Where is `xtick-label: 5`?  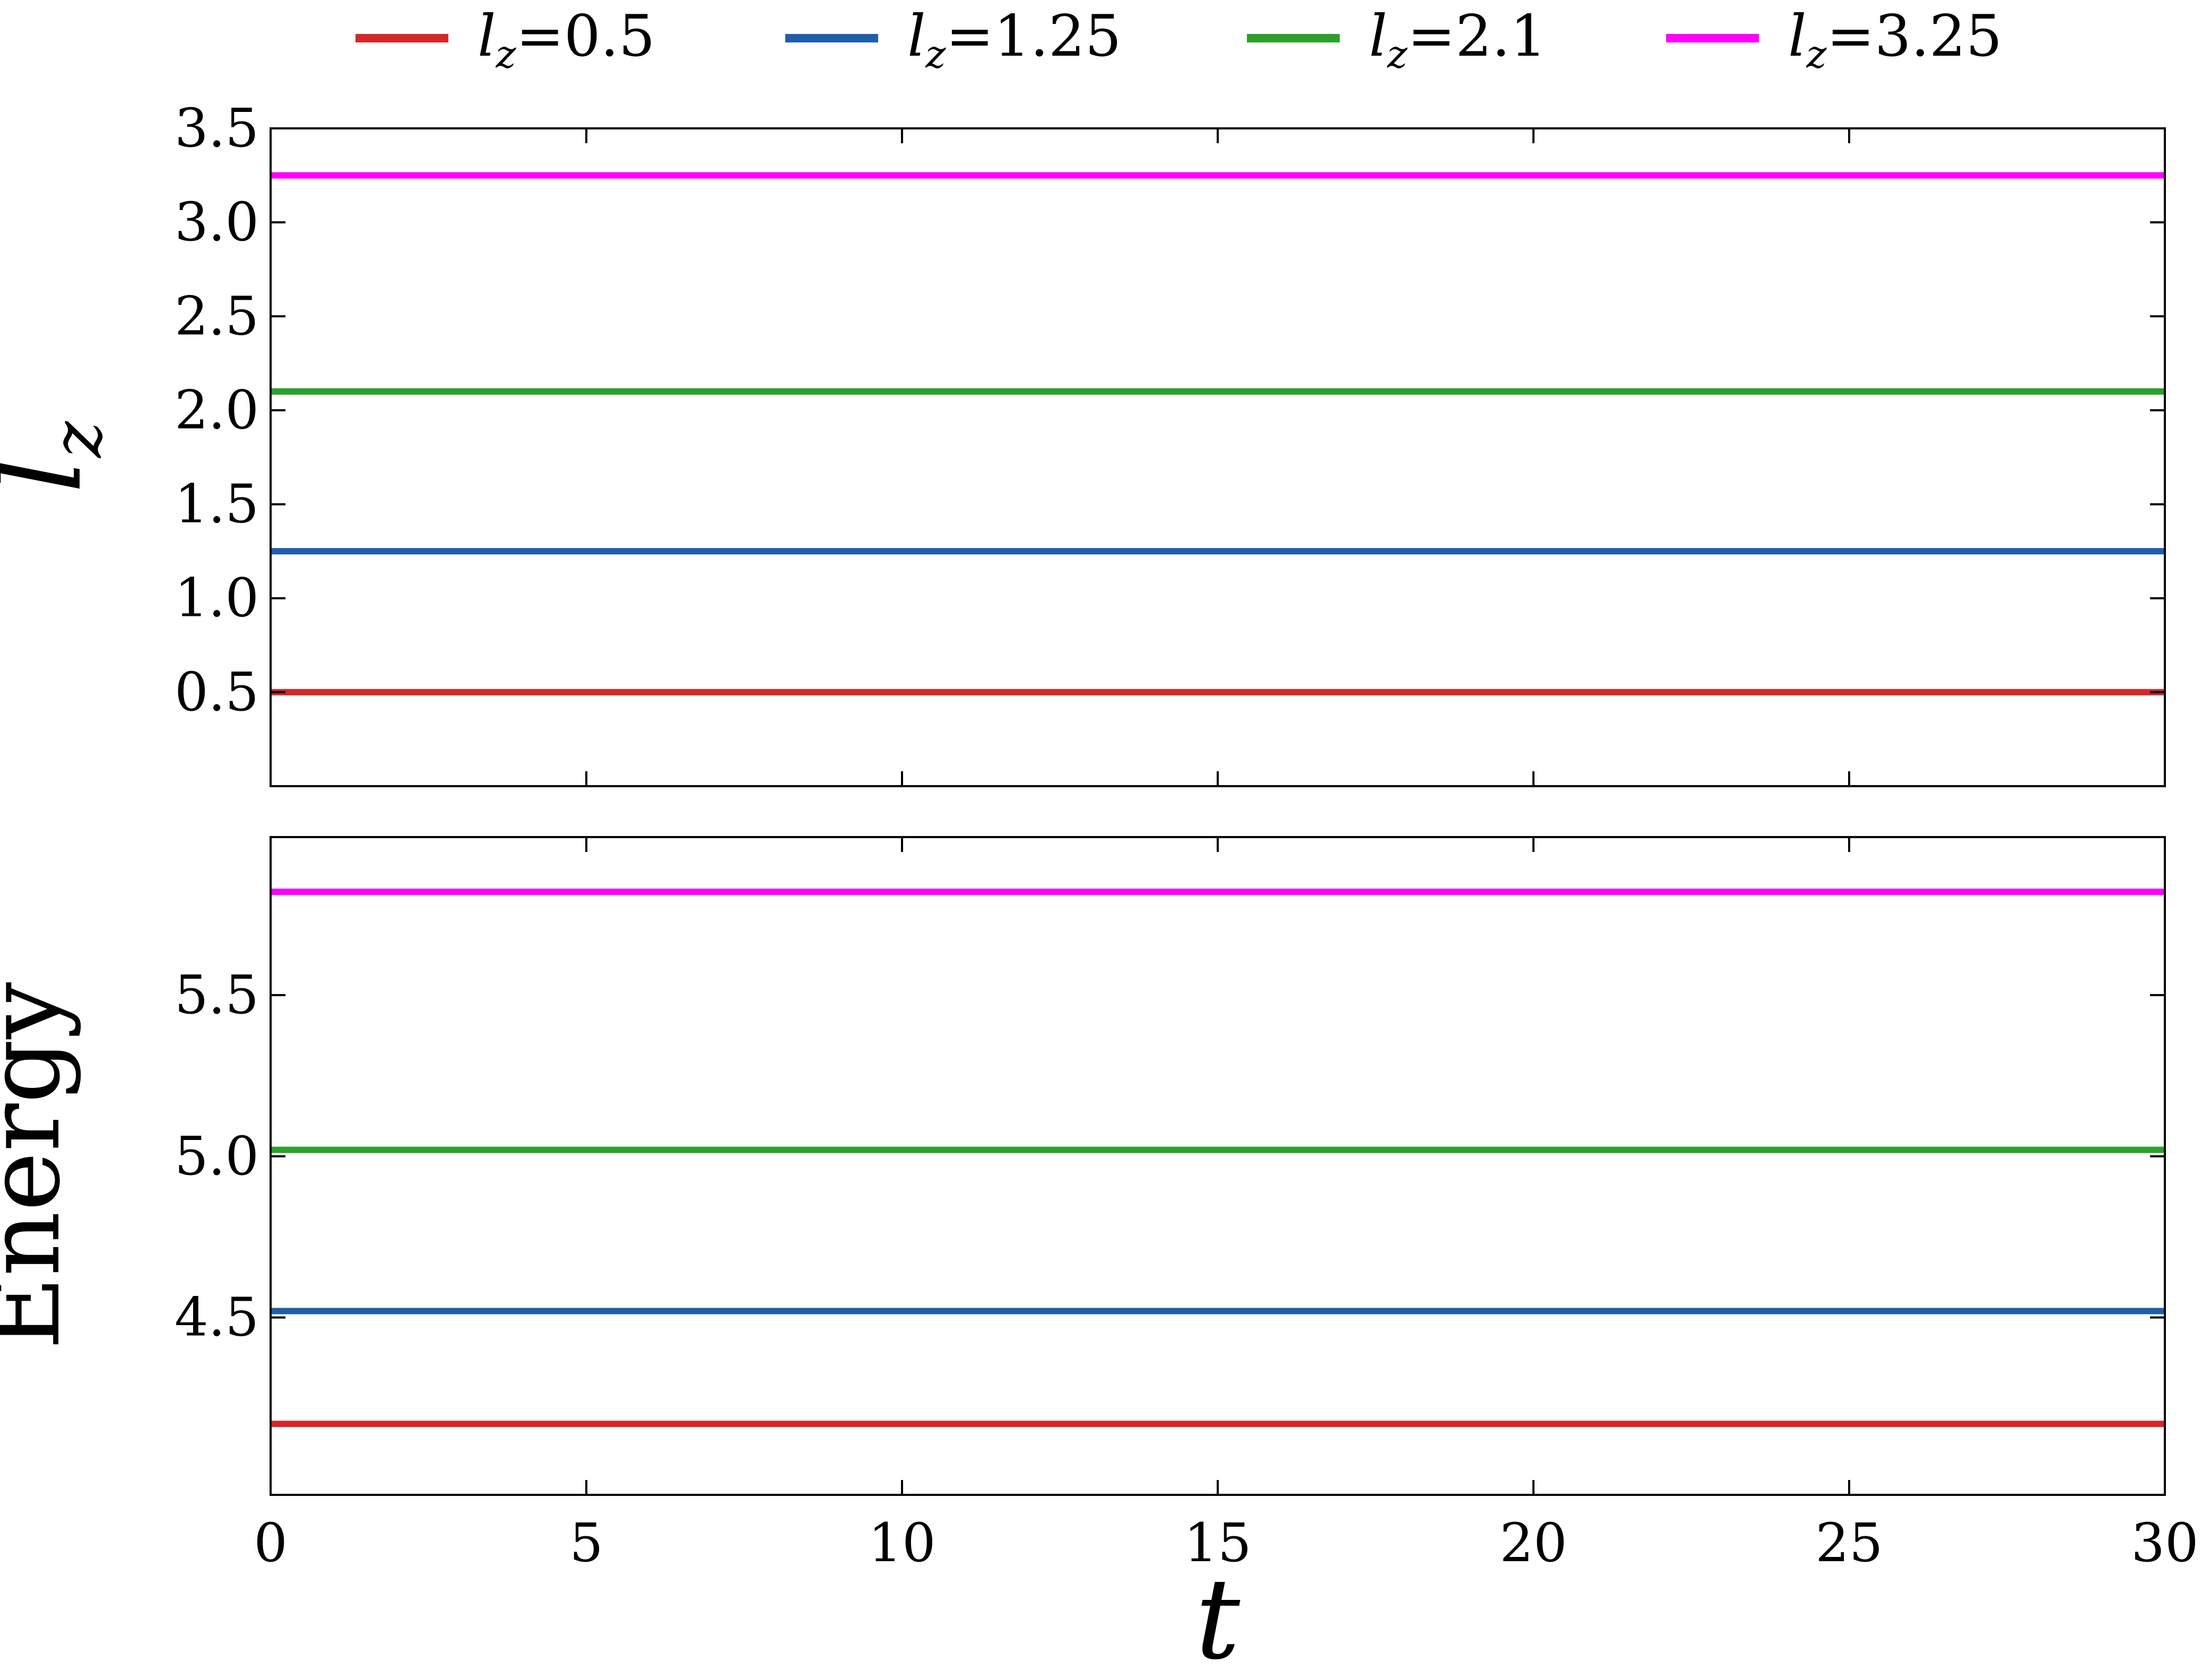 xtick-label: 5 is located at coordinates (586, 1543).